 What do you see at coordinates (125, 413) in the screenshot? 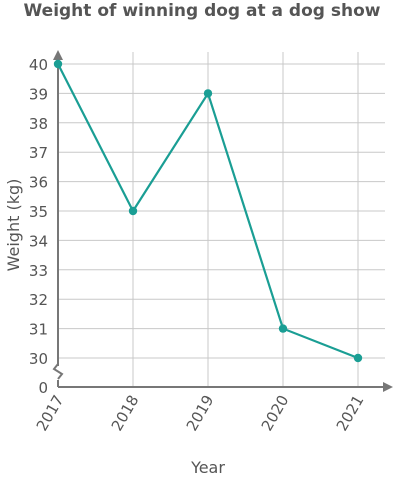
I see `x-tick-label: 2018` at bounding box center [125, 413].